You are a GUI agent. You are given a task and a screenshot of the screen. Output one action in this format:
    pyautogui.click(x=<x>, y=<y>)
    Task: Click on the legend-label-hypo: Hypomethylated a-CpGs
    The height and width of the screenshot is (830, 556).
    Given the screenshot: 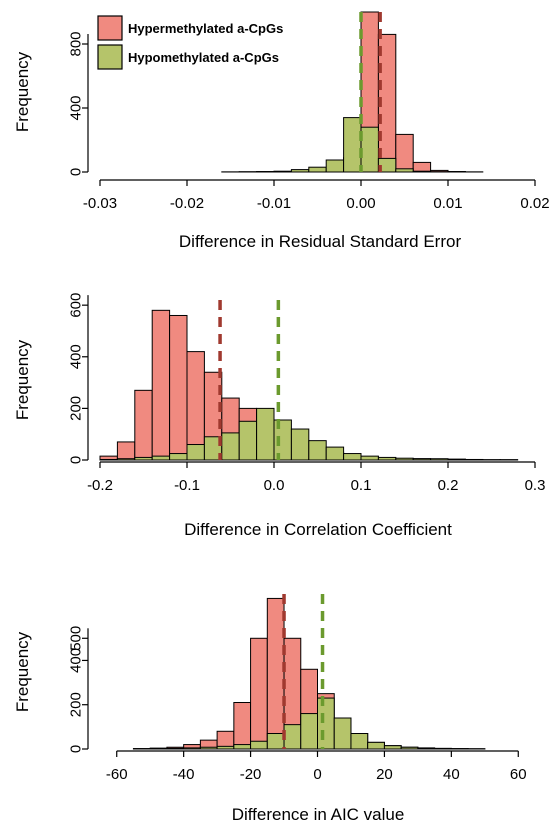 What is the action you would take?
    pyautogui.click(x=203, y=57)
    